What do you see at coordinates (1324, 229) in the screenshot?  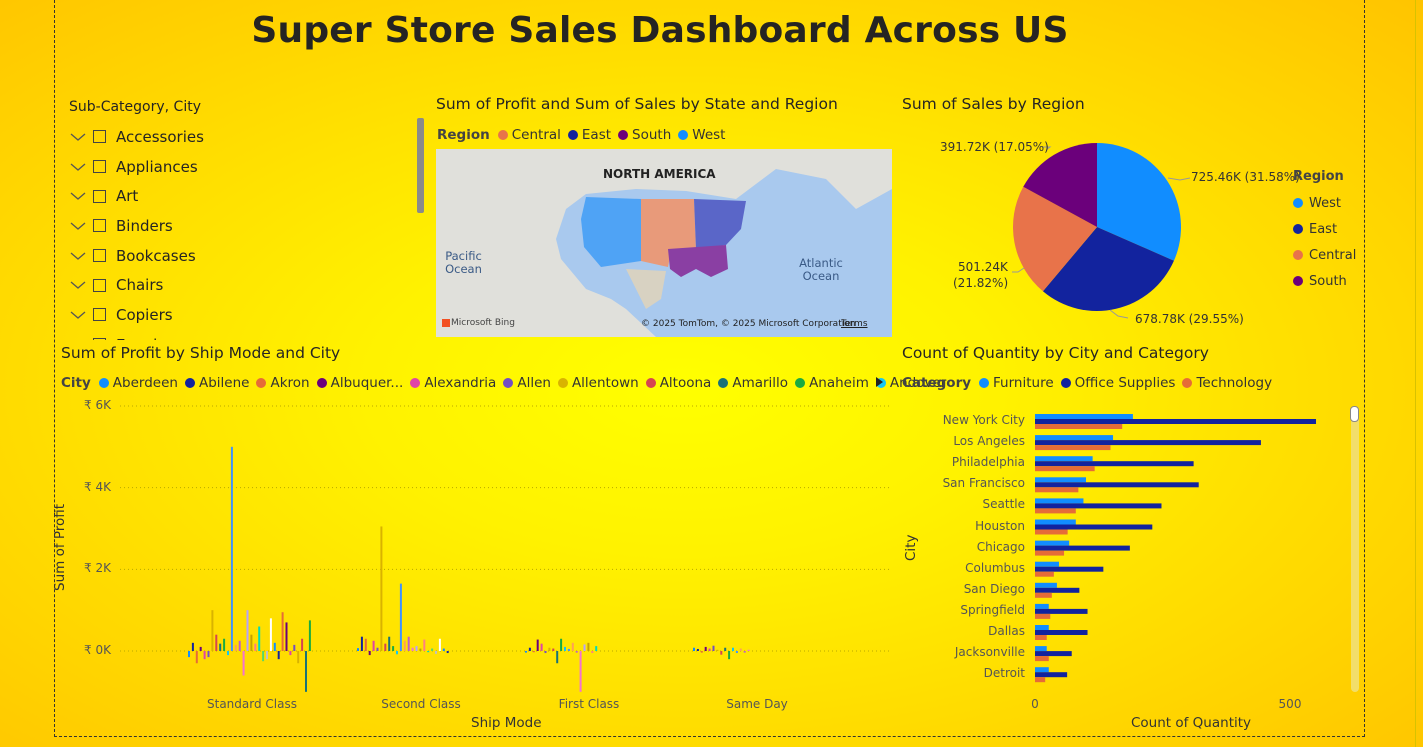 I see `pie-legend-item: East` at bounding box center [1324, 229].